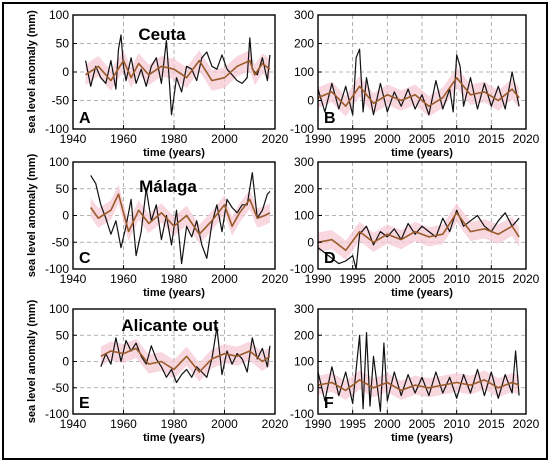 The width and height of the screenshot is (550, 467). Describe the element at coordinates (162, 34) in the screenshot. I see `panel-a-title: Ceuta` at that location.